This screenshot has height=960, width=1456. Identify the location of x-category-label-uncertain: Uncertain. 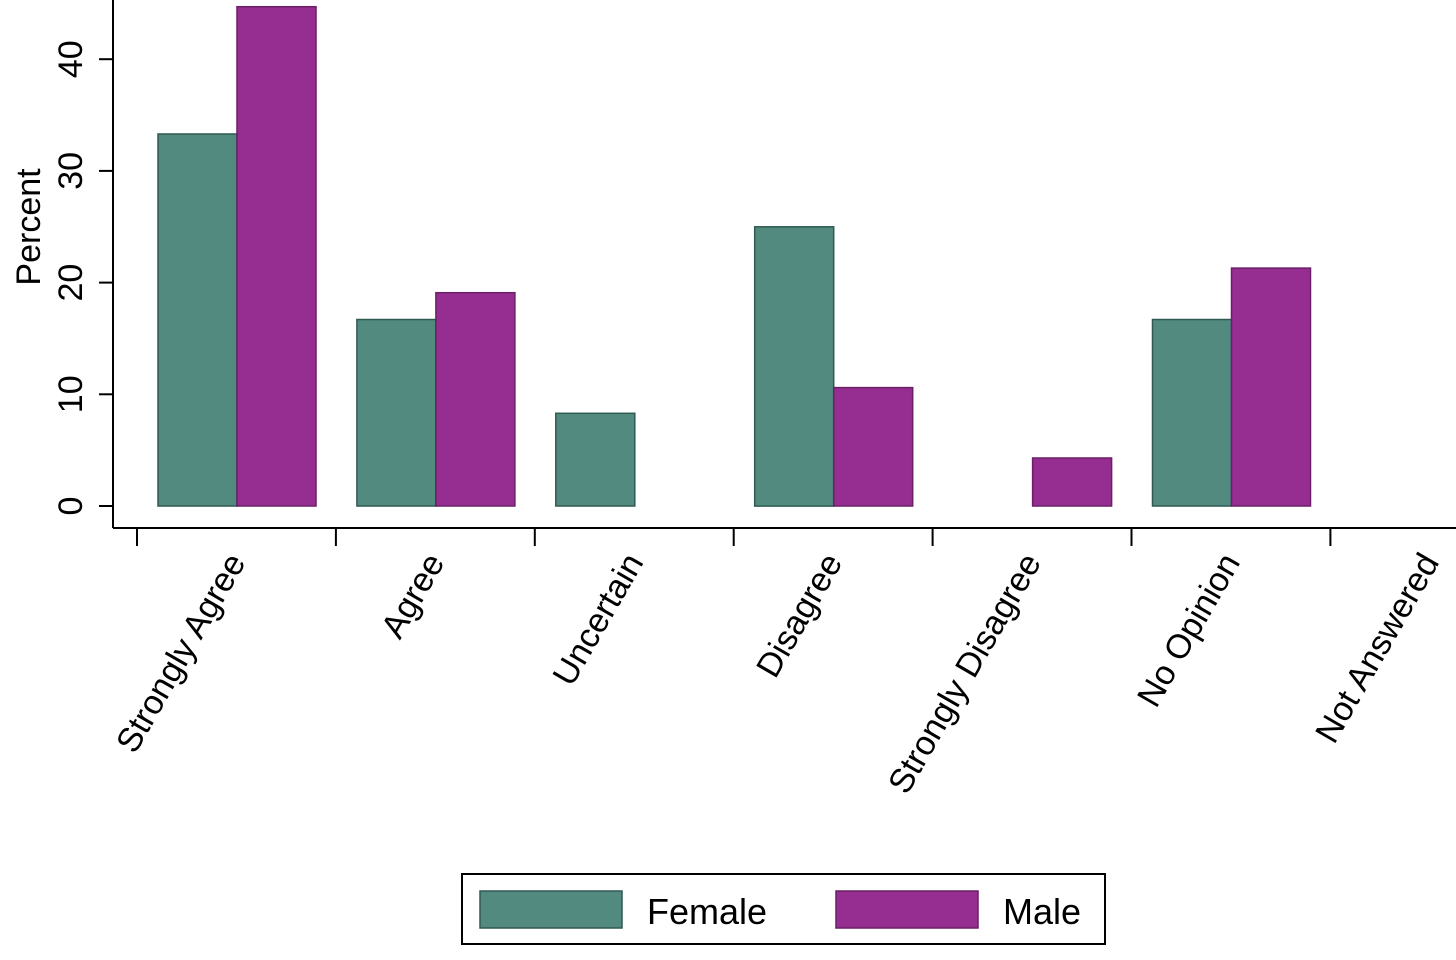
(599, 619).